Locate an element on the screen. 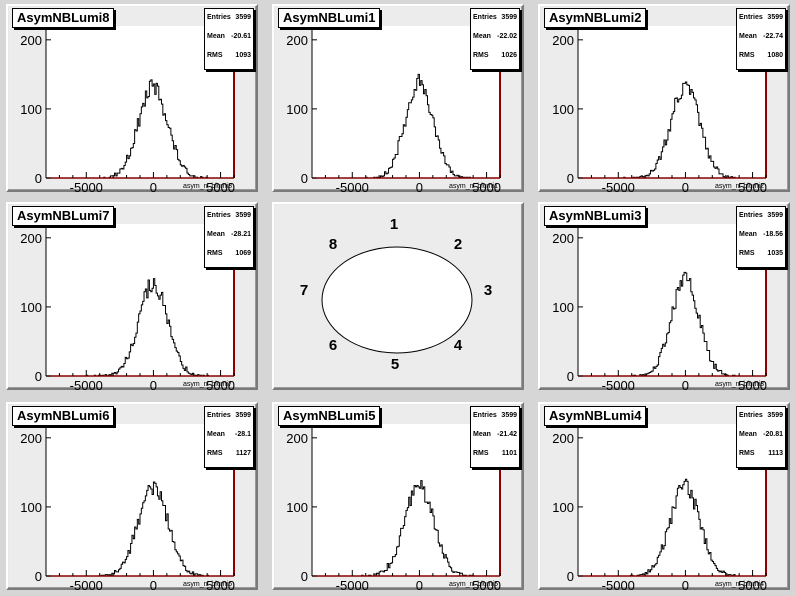  stats-row-mean: Mean -18.56 is located at coordinates (761, 235).